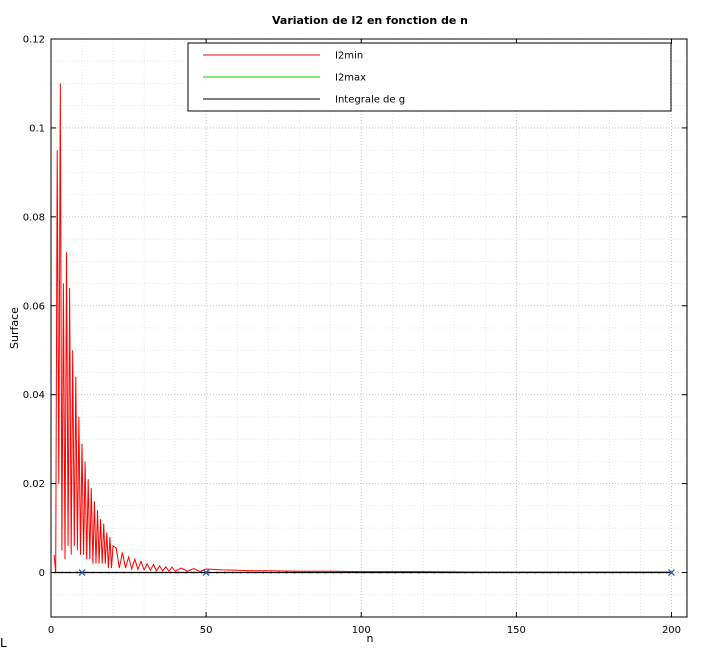  What do you see at coordinates (350, 78) in the screenshot?
I see `legend-label-i2max: I2max` at bounding box center [350, 78].